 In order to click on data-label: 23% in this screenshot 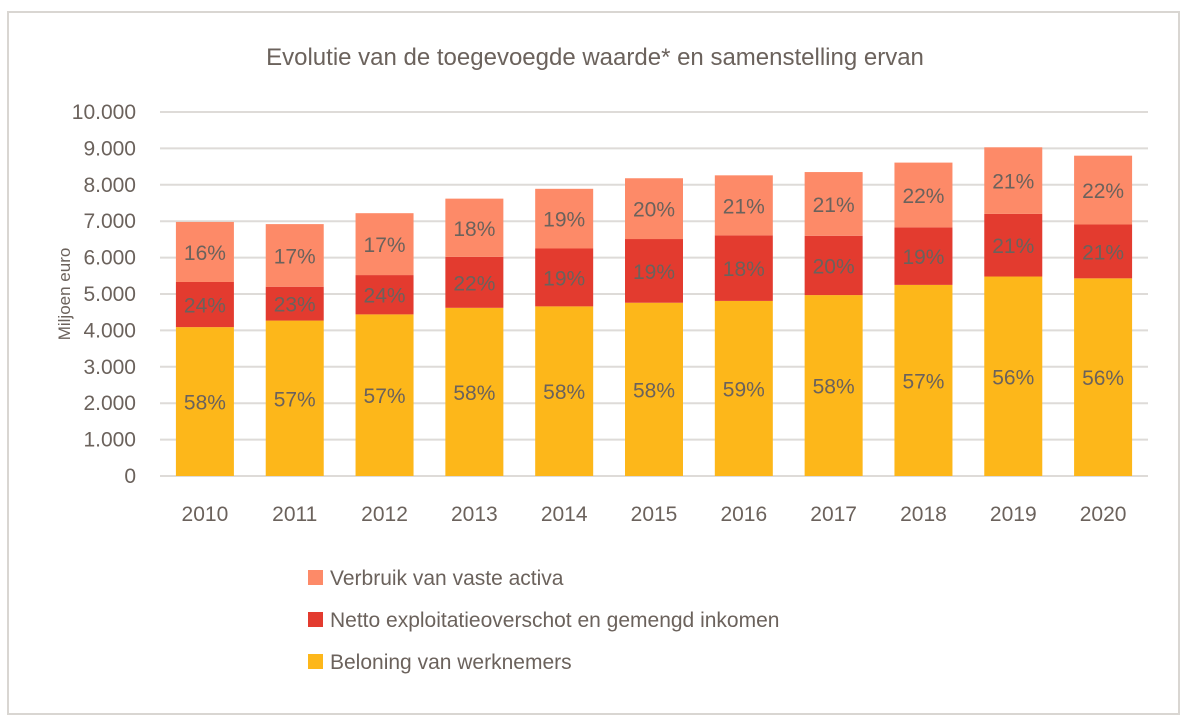, I will do `click(295, 305)`.